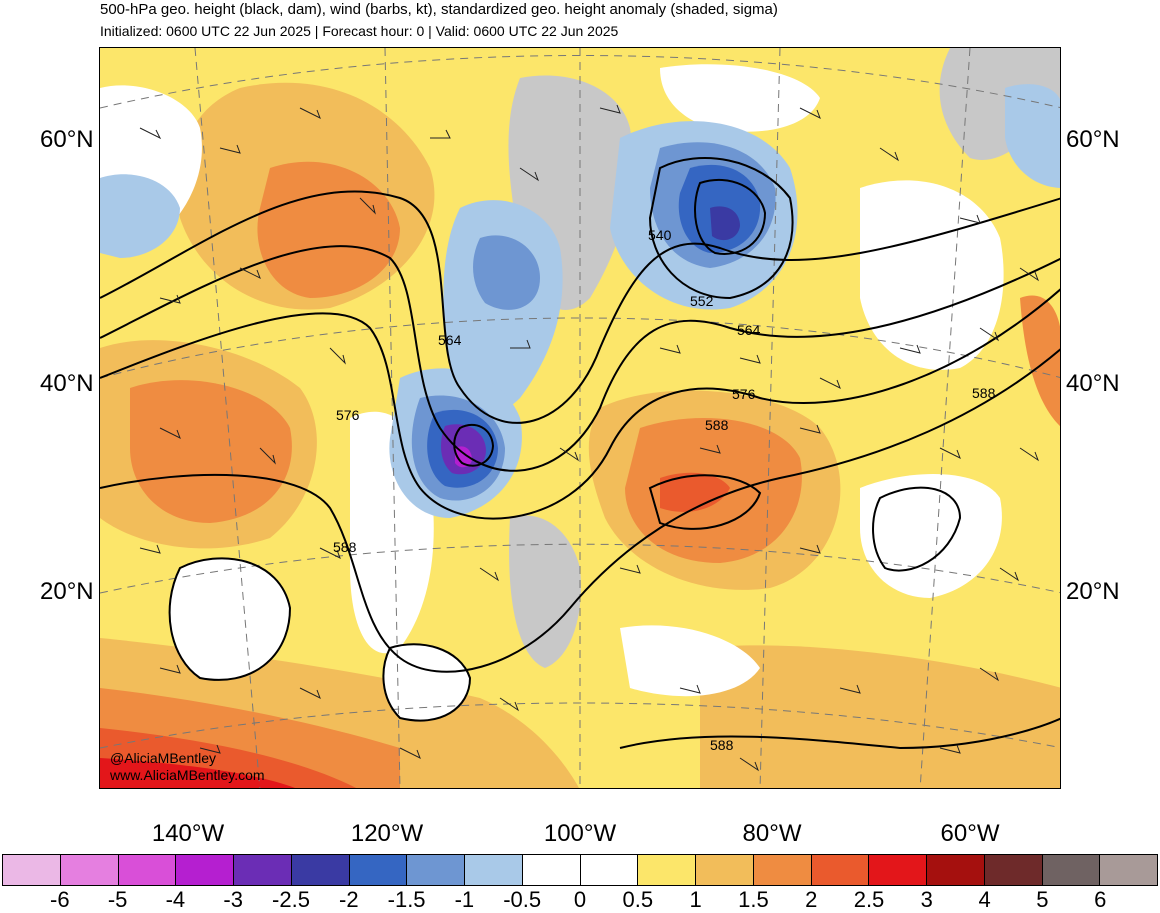  What do you see at coordinates (463, 457) in the screenshot?
I see `anomaly-neg3-region` at bounding box center [463, 457].